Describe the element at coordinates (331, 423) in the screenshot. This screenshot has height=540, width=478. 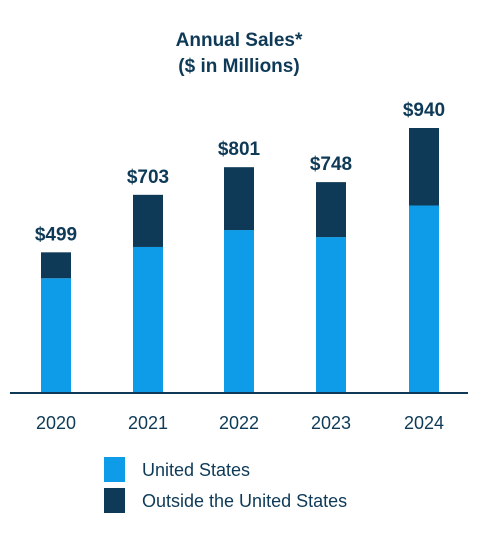
I see `x-tick-label-2023: 2023` at that location.